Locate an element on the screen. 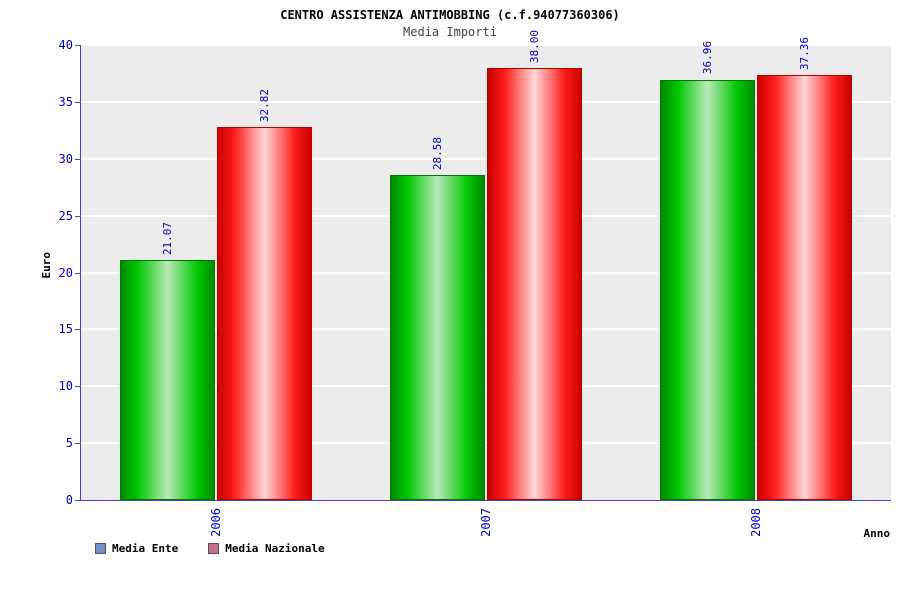  chart-subtitle: Media Importi is located at coordinates (450, 32).